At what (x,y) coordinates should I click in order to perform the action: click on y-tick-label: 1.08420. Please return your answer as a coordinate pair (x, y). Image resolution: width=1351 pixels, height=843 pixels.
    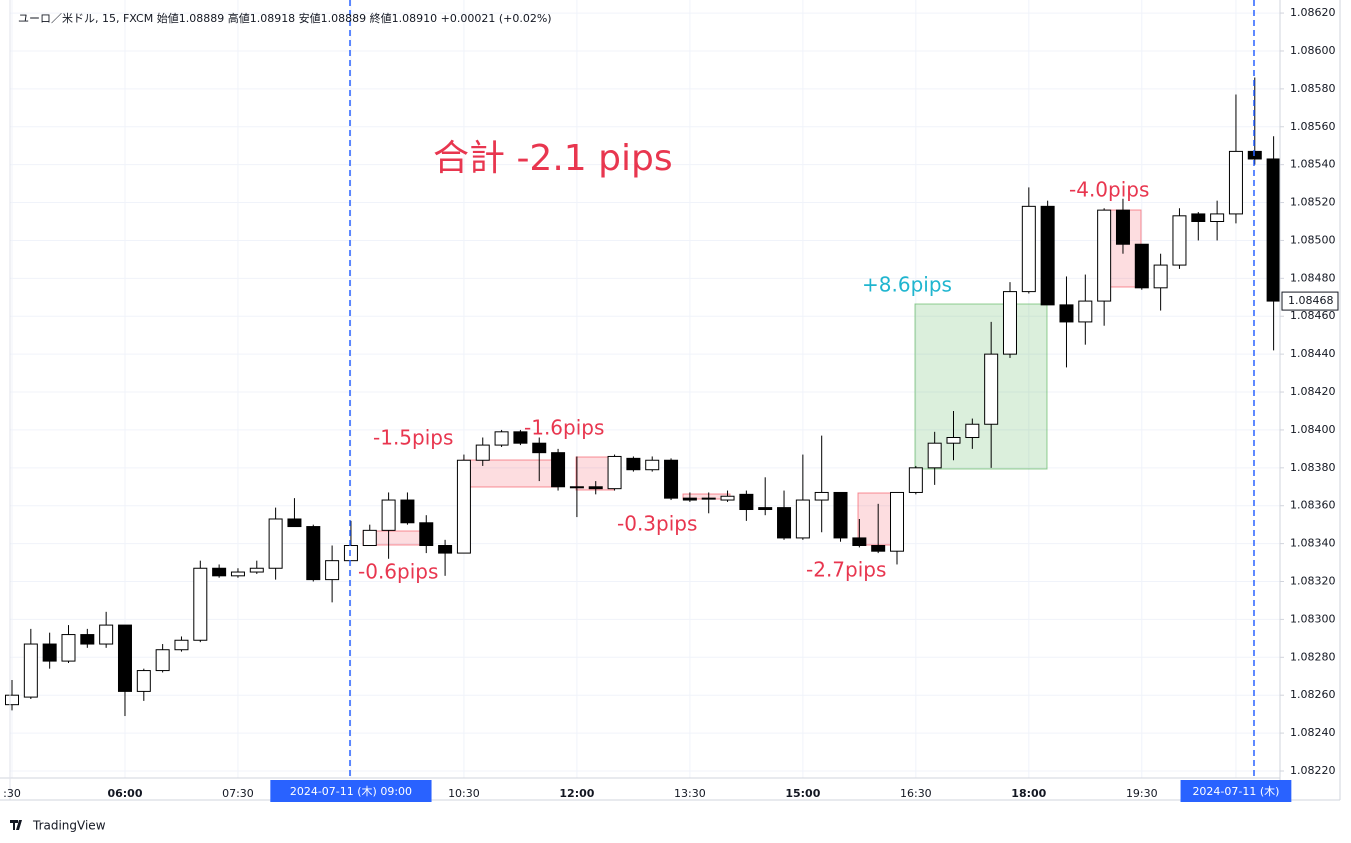
    Looking at the image, I should click on (1313, 391).